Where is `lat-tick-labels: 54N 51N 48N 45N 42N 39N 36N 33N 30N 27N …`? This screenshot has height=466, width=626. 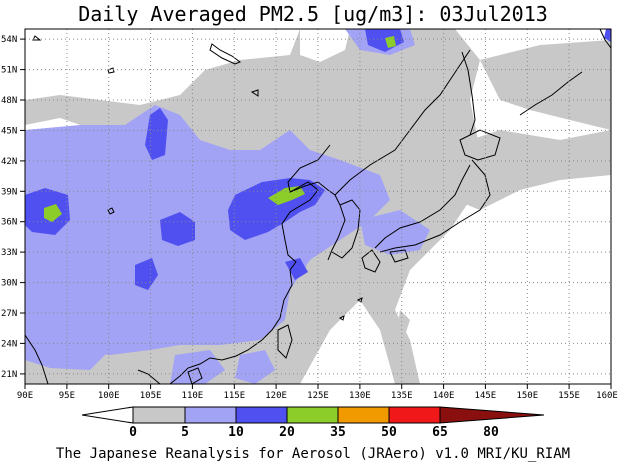
lat-tick-labels: 54N 51N 48N 45N 42N 39N 36N 33N 30N 27N … is located at coordinates (9, 207).